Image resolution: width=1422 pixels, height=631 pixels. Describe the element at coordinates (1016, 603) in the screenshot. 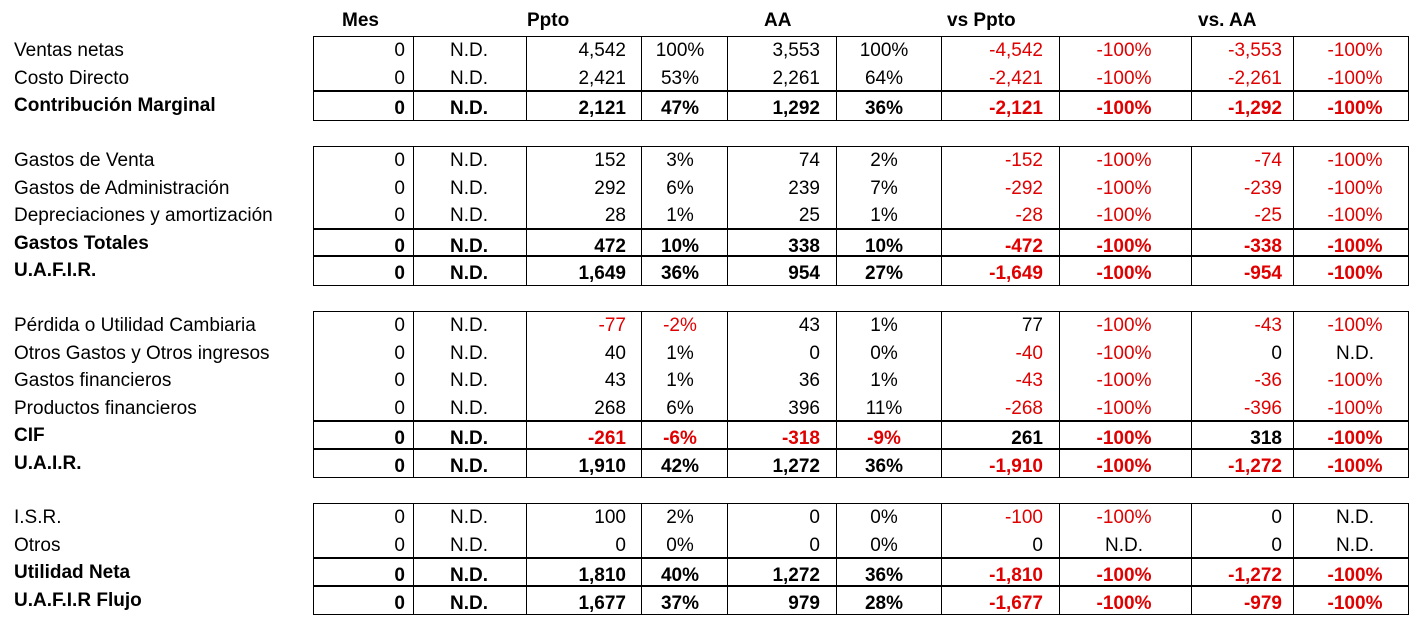

I see `table-cell: -1,677` at that location.